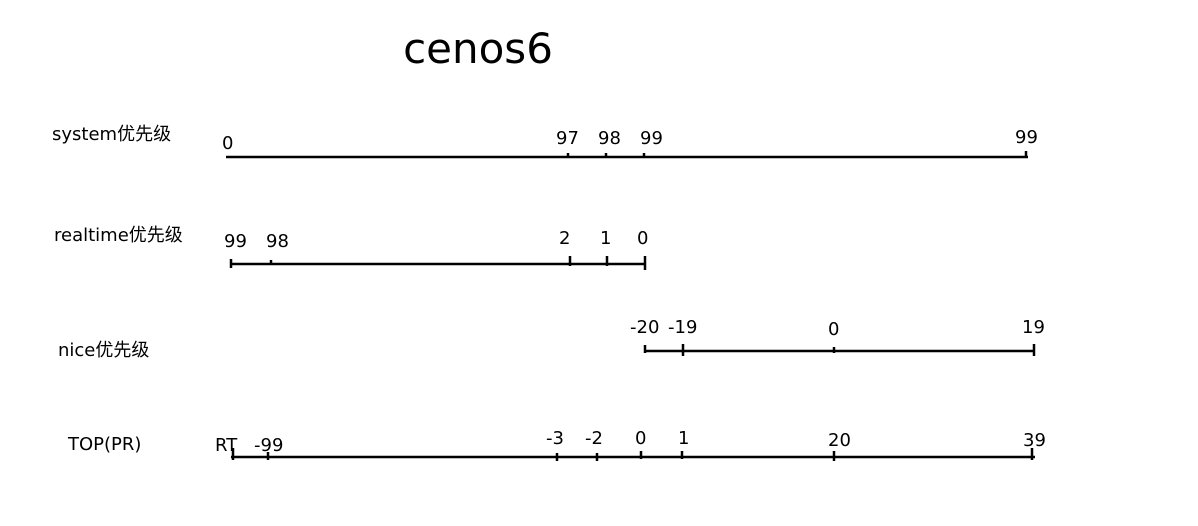  Describe the element at coordinates (478, 48) in the screenshot. I see `diagram-title: cenos6` at that location.